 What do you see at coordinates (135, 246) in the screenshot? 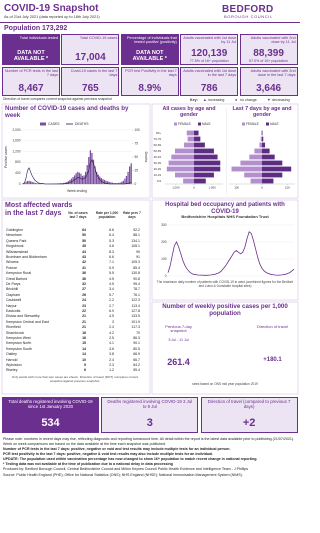
I see `table-cell: 108.1` at bounding box center [135, 246].